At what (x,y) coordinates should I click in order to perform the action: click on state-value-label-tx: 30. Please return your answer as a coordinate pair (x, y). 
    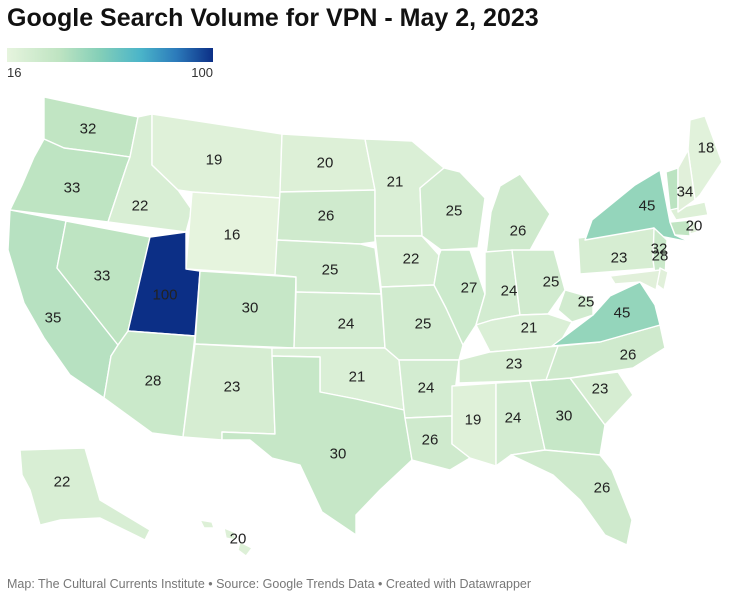
    Looking at the image, I should click on (338, 454).